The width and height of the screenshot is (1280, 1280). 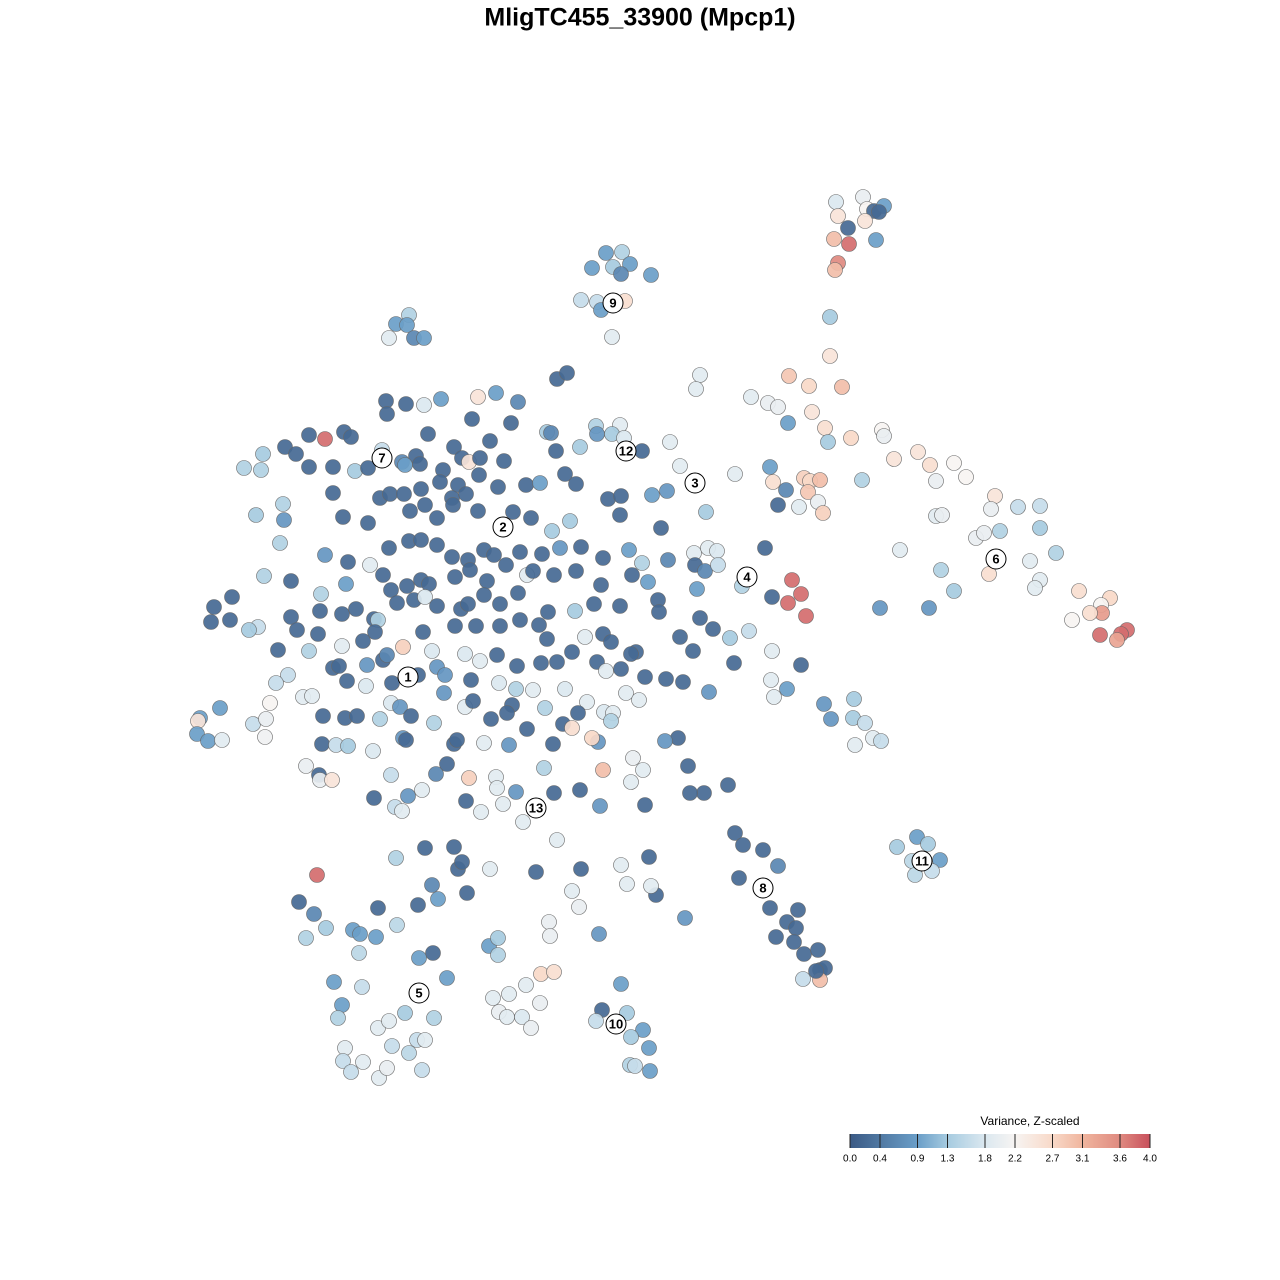 What do you see at coordinates (536, 807) in the screenshot?
I see `cluster-label: 13` at bounding box center [536, 807].